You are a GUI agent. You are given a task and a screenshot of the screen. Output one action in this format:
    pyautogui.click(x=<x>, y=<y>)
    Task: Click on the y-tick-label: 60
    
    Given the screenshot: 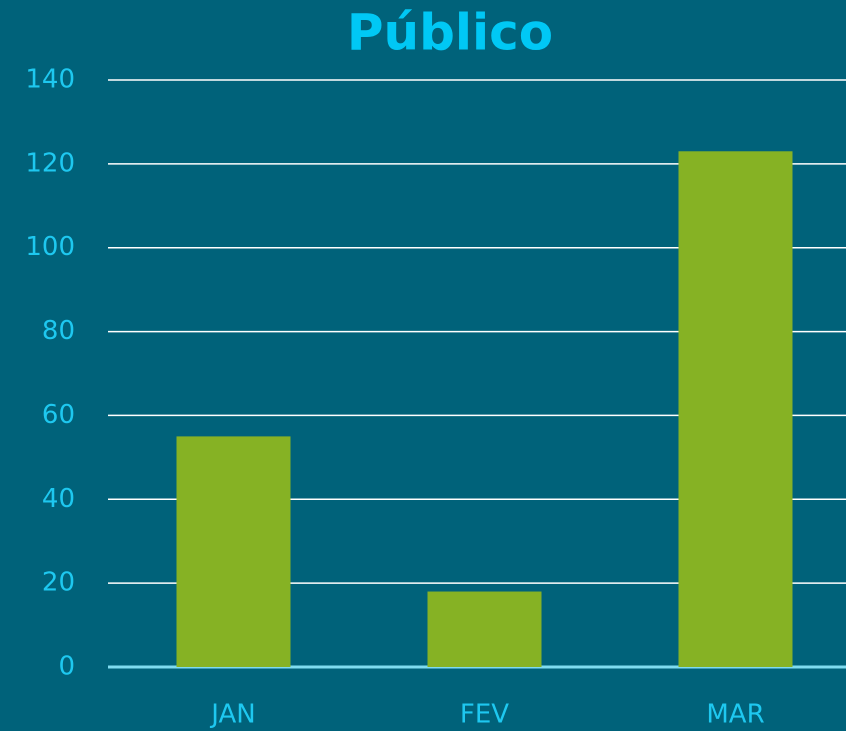 What is the action you would take?
    pyautogui.click(x=58, y=415)
    